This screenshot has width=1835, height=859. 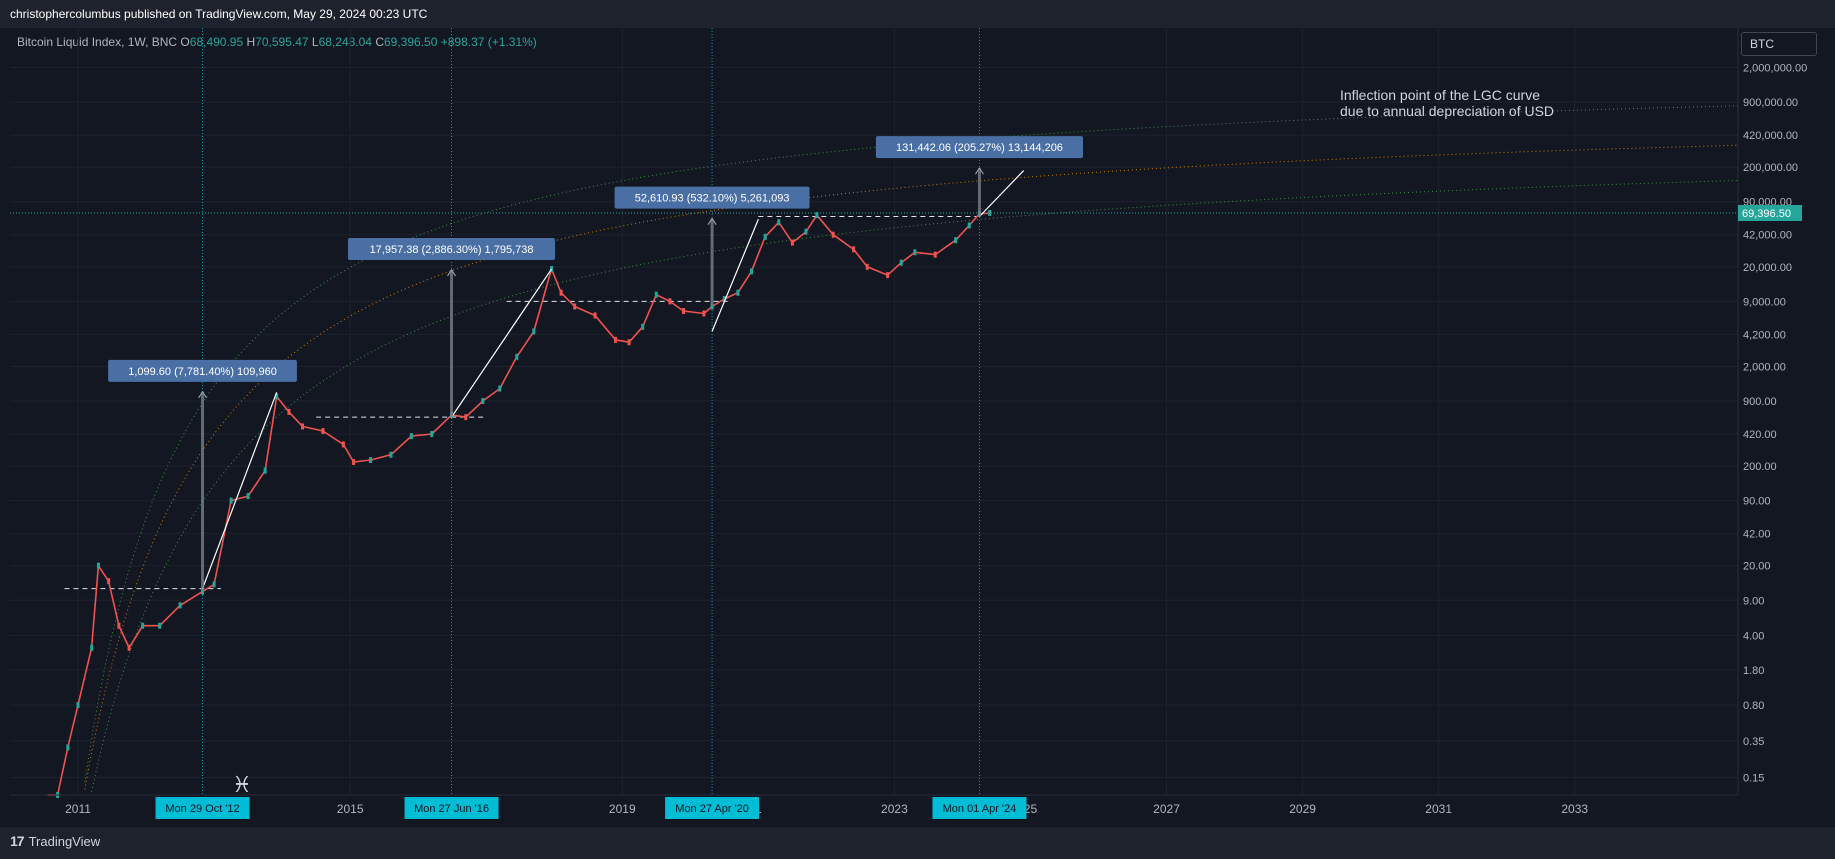 What do you see at coordinates (1753, 706) in the screenshot?
I see `y-tick-label: 0.80` at bounding box center [1753, 706].